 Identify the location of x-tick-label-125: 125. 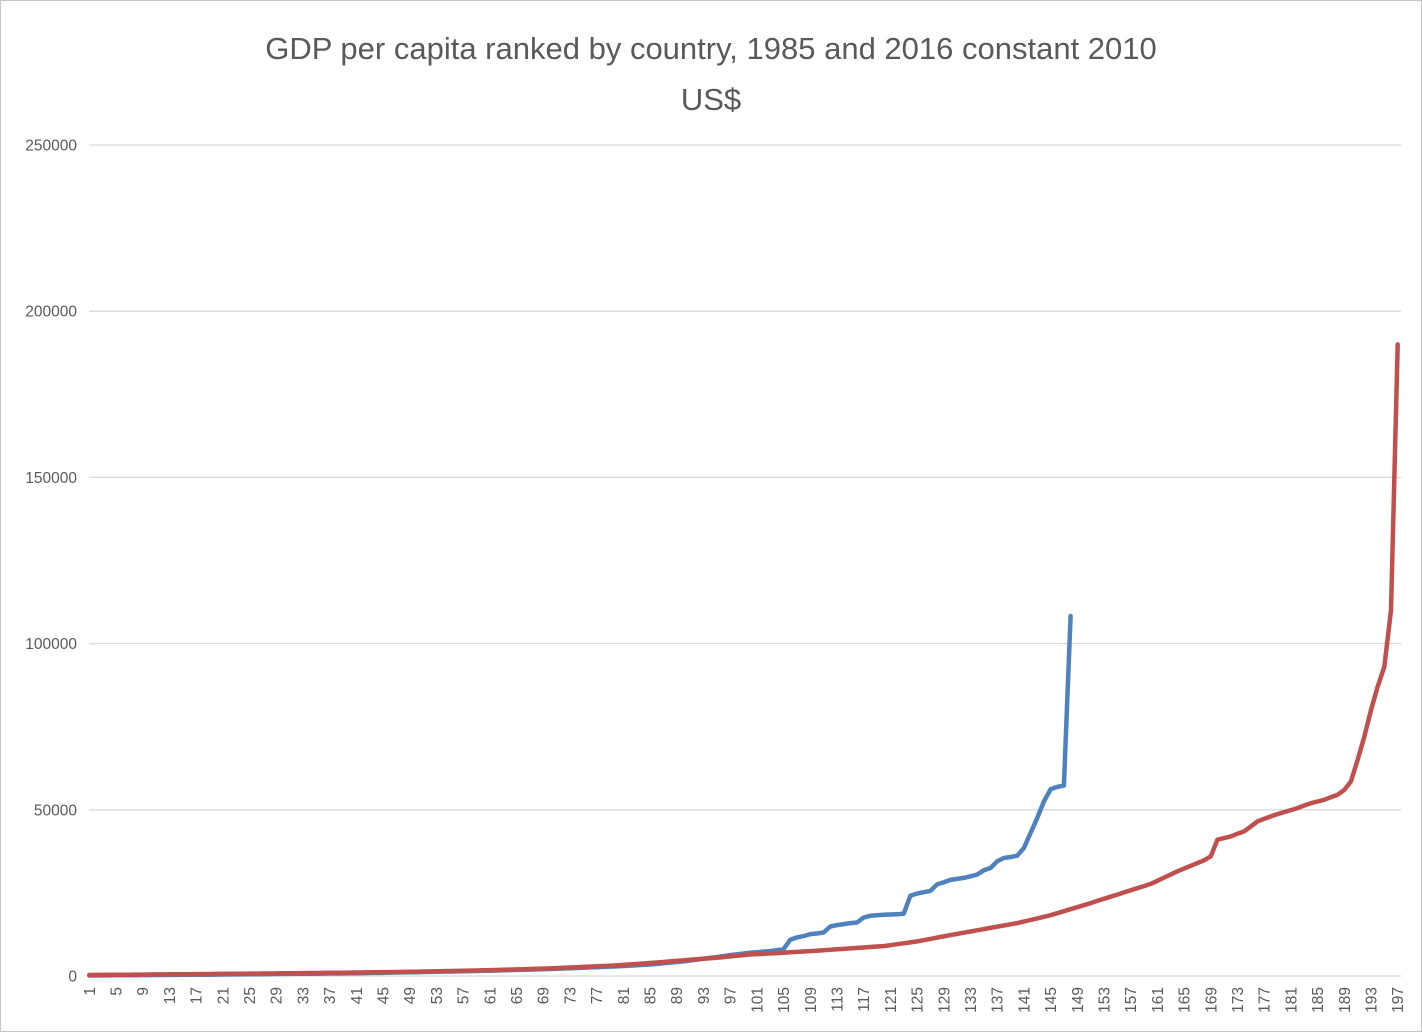
(918, 1000).